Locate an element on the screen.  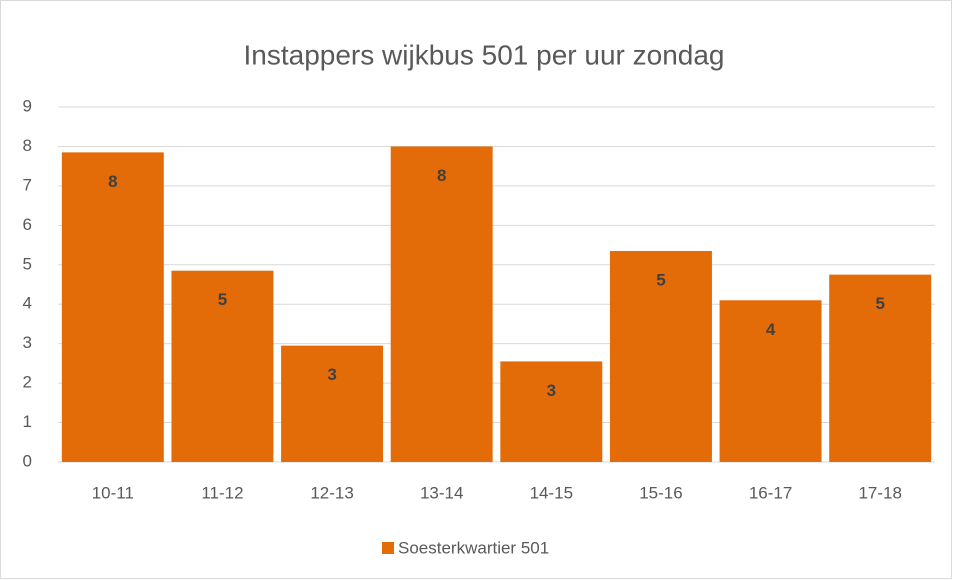
x-tick-label: 17-18 is located at coordinates (879, 492).